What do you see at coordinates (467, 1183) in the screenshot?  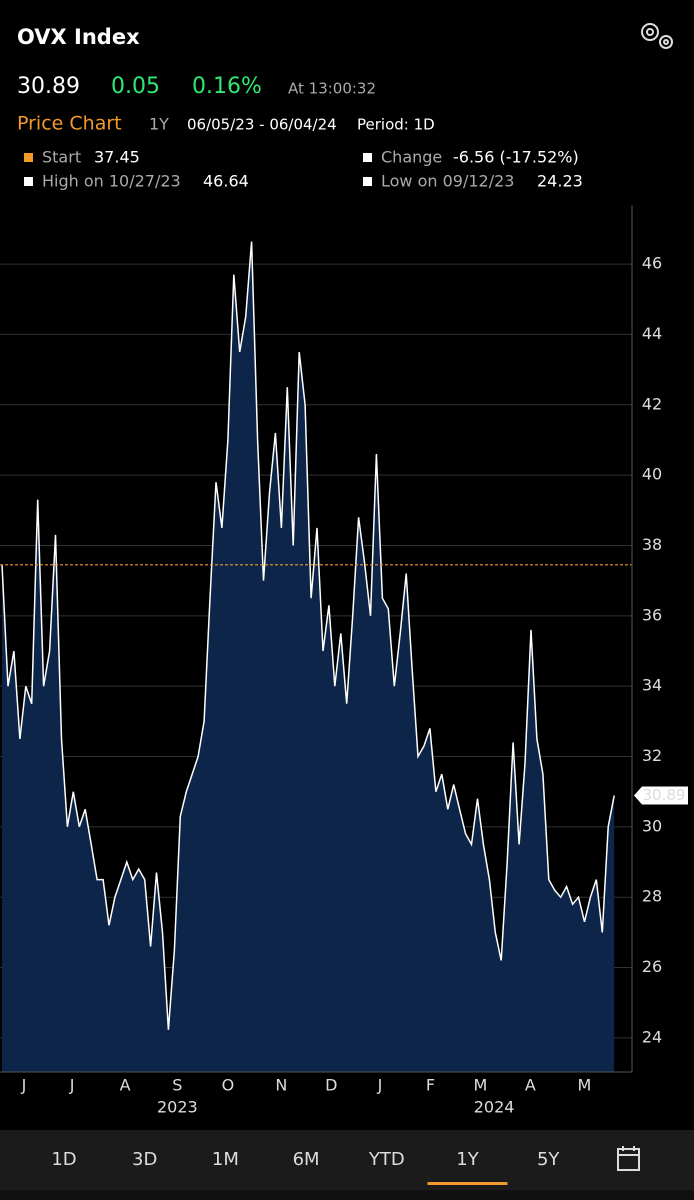 I see `tab-underline` at bounding box center [467, 1183].